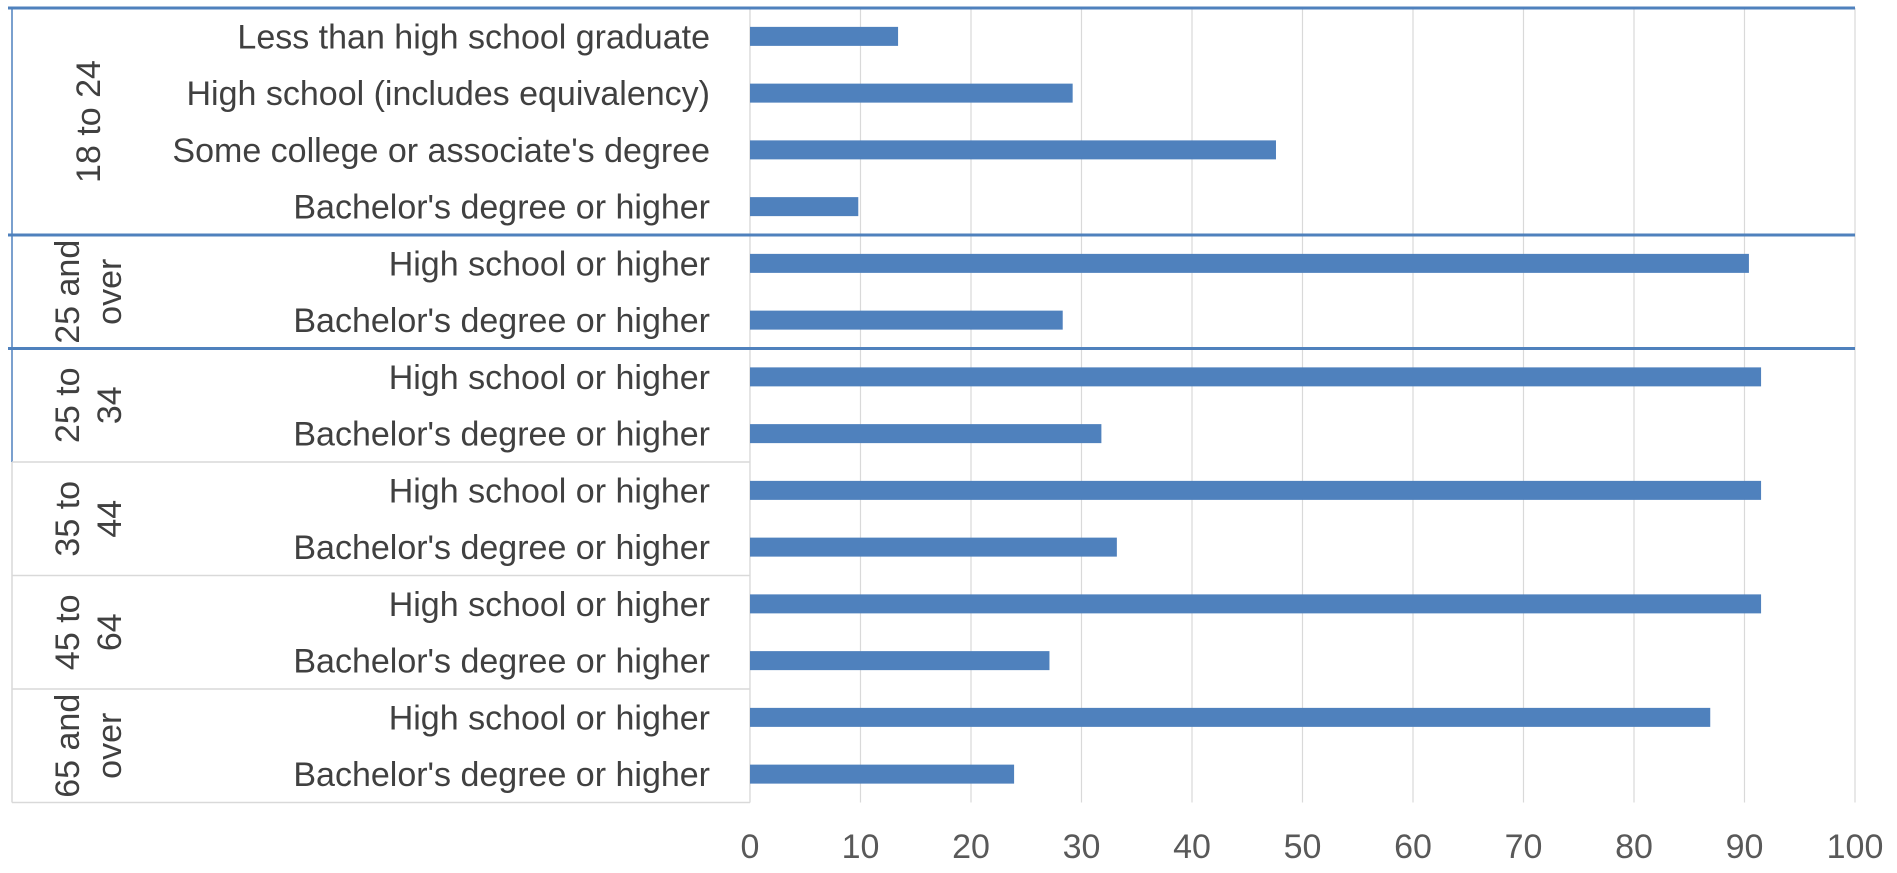 The image size is (1897, 873). Describe the element at coordinates (1634, 847) in the screenshot. I see `x-tick-label: 80` at that location.